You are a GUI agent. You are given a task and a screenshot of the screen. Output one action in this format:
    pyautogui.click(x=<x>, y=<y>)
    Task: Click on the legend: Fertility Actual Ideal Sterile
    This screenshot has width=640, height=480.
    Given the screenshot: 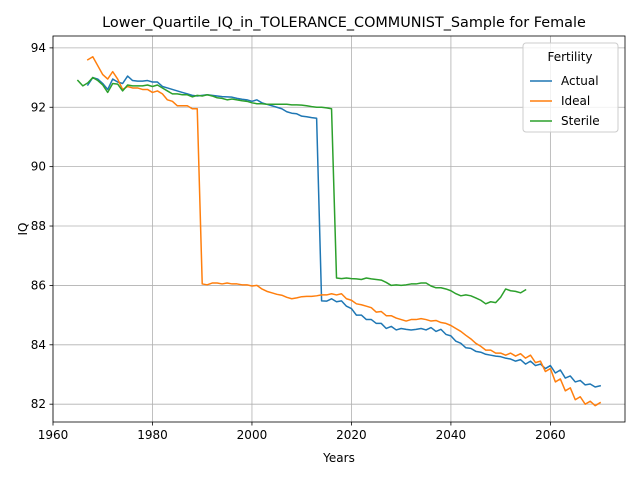 What is the action you would take?
    pyautogui.click(x=570, y=87)
    